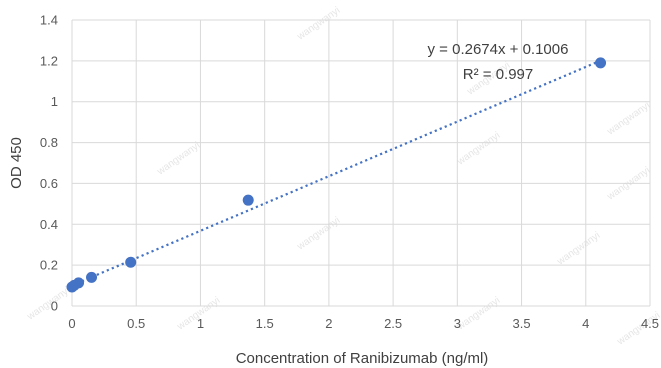 The image size is (661, 368). Describe the element at coordinates (585, 323) in the screenshot. I see `x-tick-label: 4` at that location.